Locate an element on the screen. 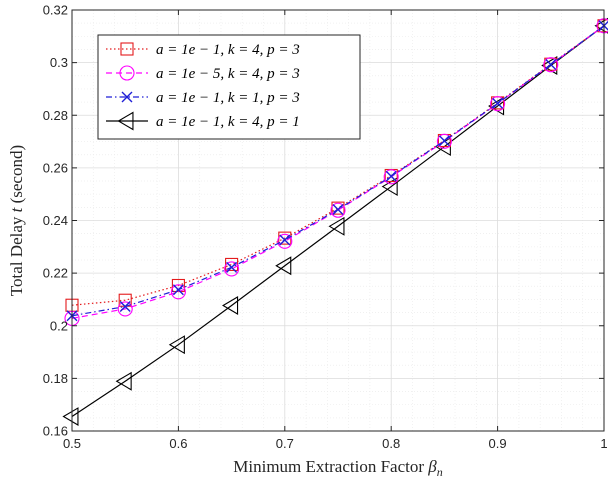  y-tick-label: 0.26 is located at coordinates (55, 167).